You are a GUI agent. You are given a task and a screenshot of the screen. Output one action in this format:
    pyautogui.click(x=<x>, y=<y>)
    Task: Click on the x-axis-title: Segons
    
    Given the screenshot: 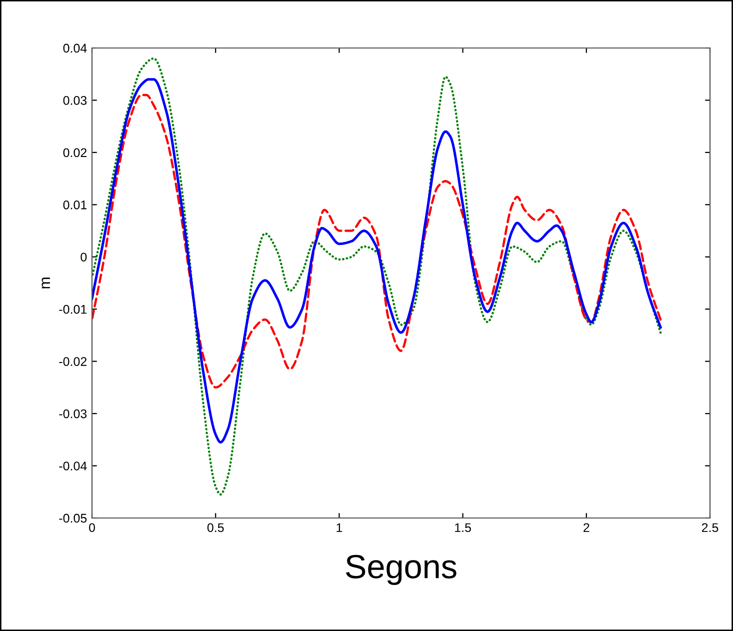 What is the action you would take?
    pyautogui.click(x=401, y=570)
    